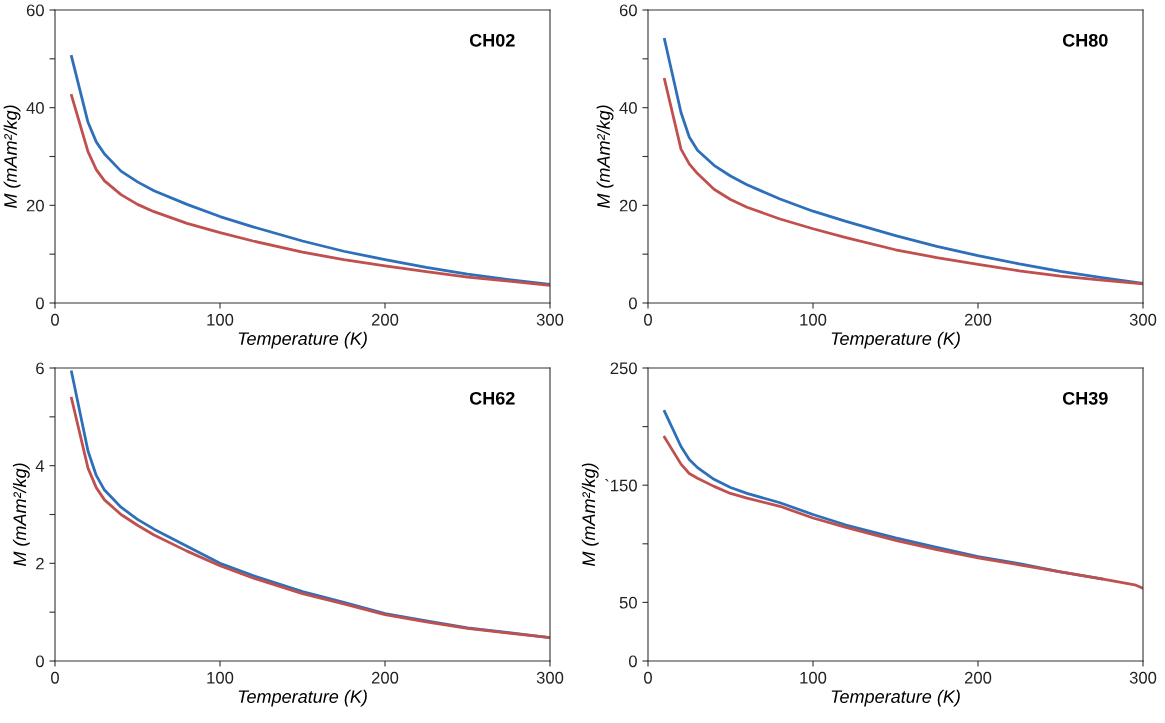 The width and height of the screenshot is (1165, 723). Describe the element at coordinates (40, 466) in the screenshot. I see `y-tick-label: 4` at that location.